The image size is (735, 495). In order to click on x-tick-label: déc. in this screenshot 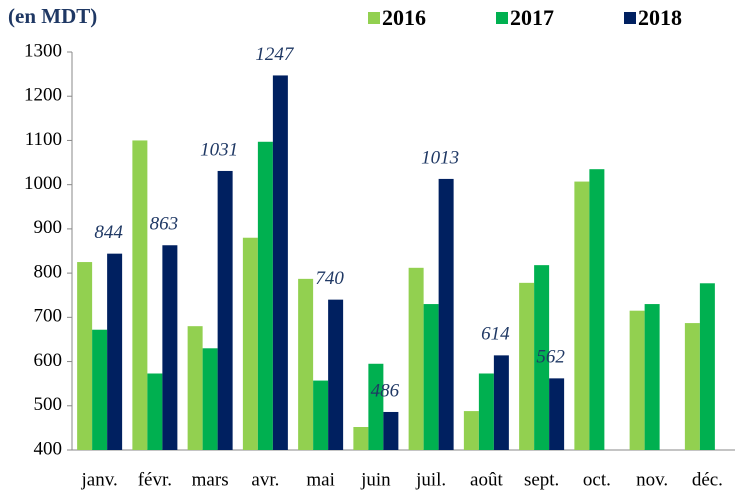, I will do `click(707, 479)`.